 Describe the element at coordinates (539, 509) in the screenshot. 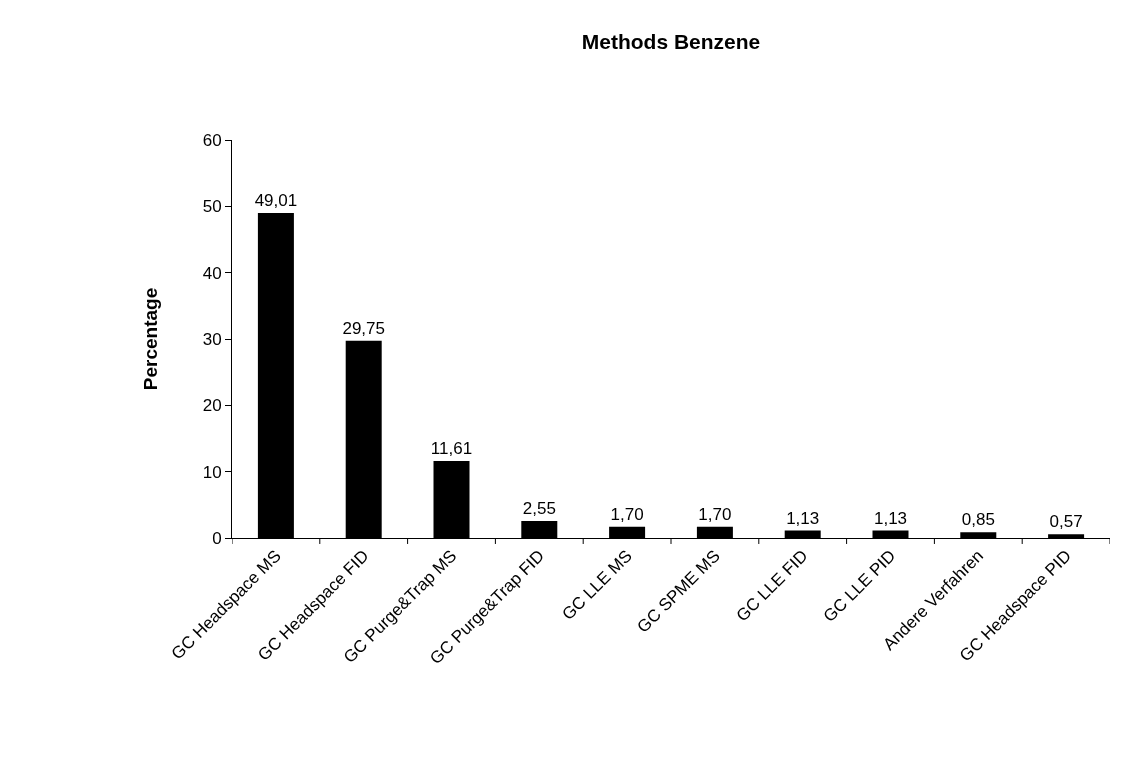

I see `data-label: 2,55` at that location.